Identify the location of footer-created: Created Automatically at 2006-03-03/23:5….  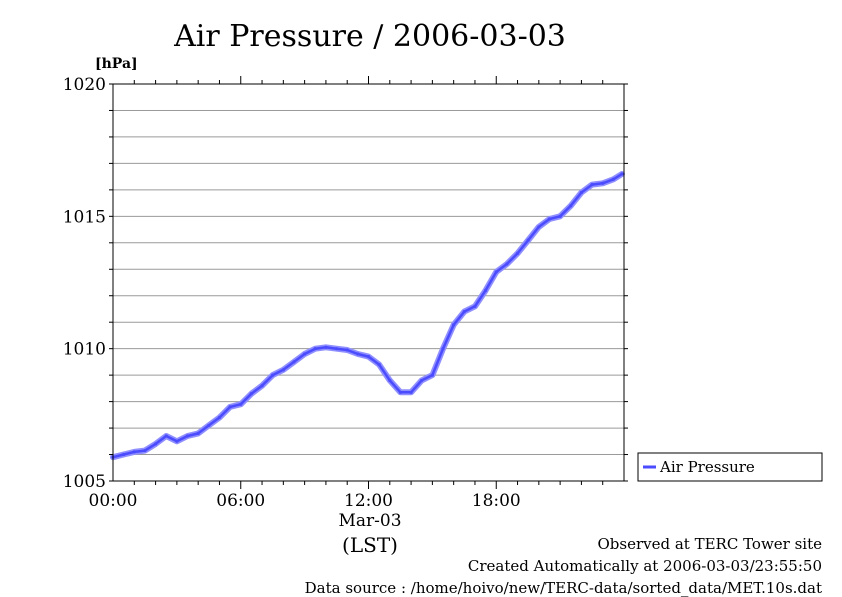
(644, 566).